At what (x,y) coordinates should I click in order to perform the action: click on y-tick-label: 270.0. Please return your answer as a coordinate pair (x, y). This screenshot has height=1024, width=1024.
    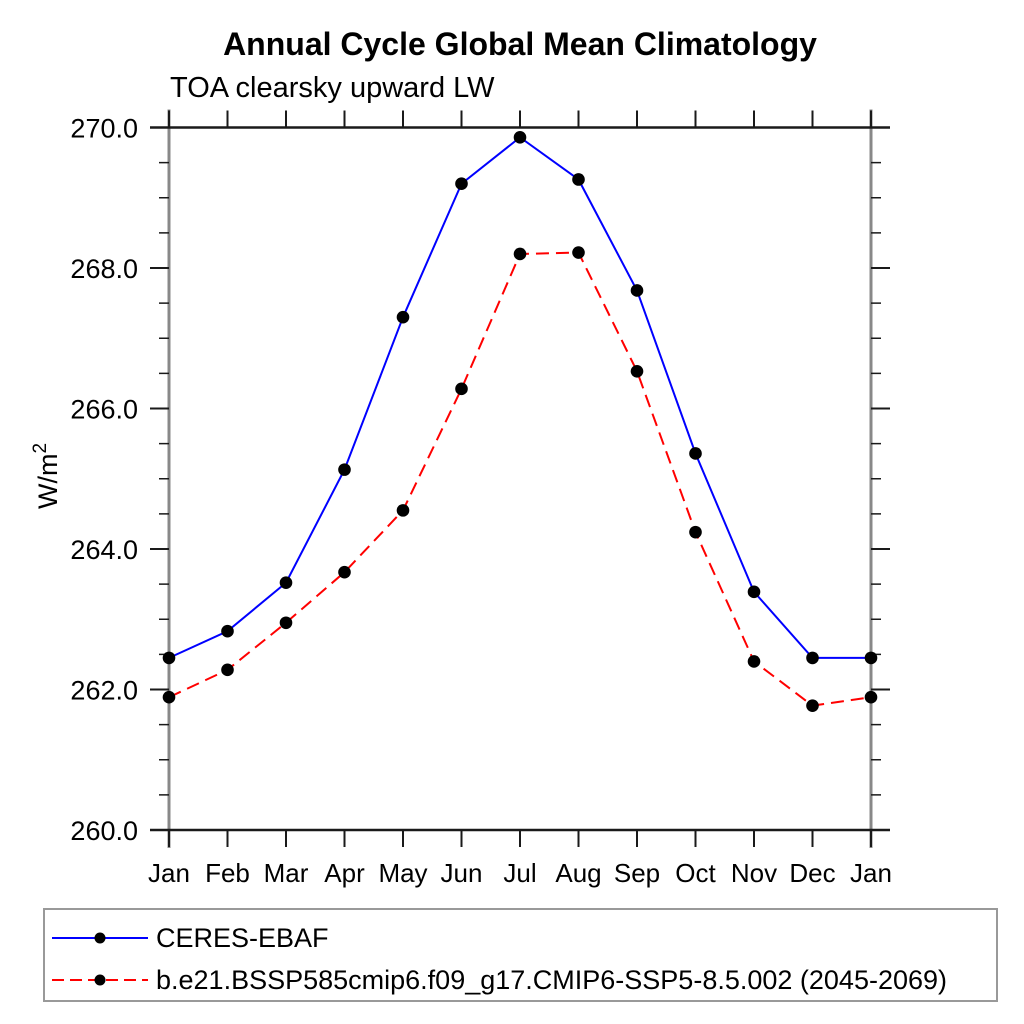
    Looking at the image, I should click on (104, 129).